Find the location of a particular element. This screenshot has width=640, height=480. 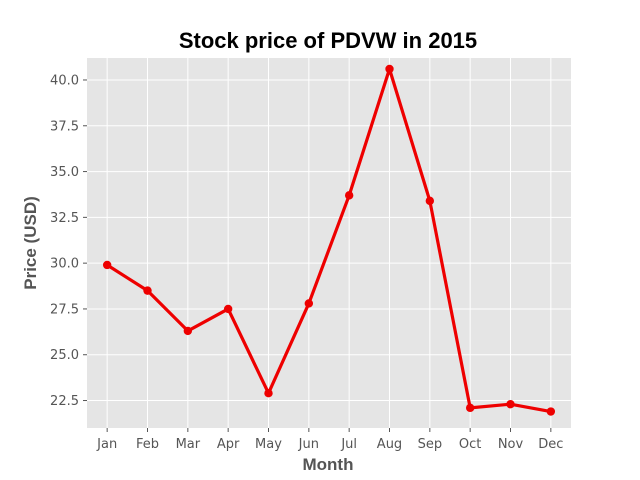

y-tick-label: 37.5 is located at coordinates (64, 126).